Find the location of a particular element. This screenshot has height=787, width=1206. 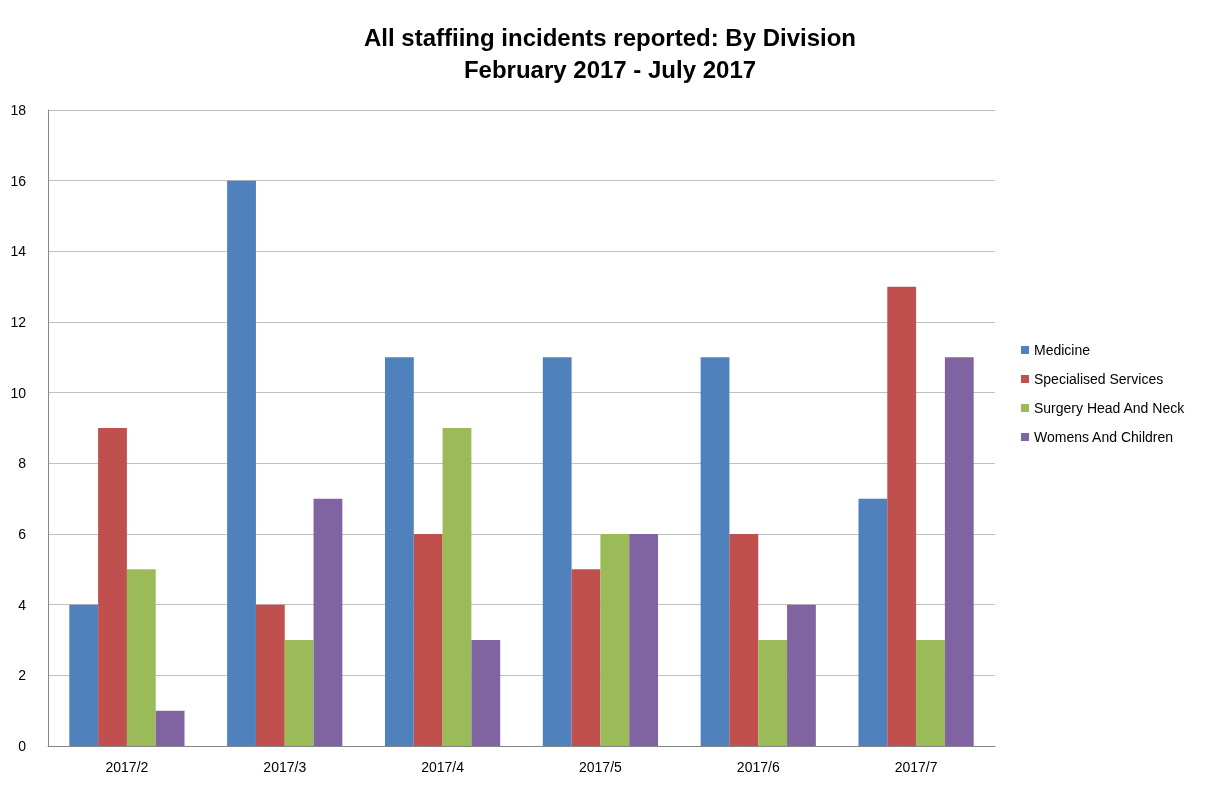

x-tick-label: 2017/4 is located at coordinates (443, 767).